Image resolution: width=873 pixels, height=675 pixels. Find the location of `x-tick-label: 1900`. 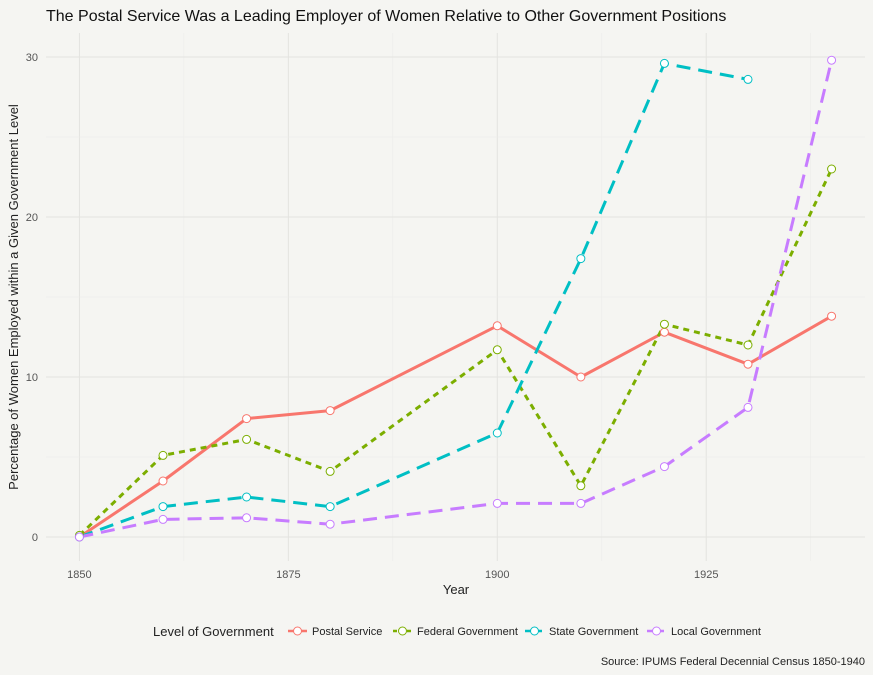

x-tick-label: 1900 is located at coordinates (497, 575).